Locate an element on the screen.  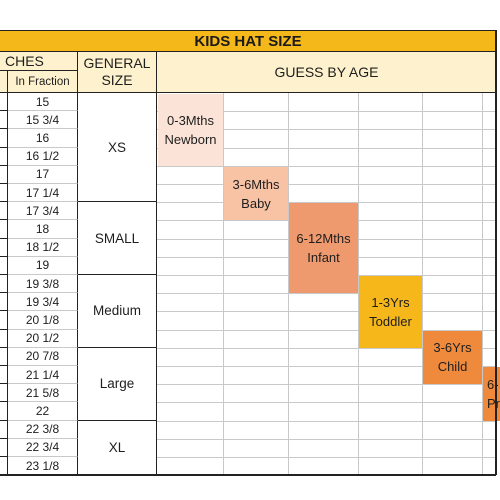
fraction-value: 16 is located at coordinates (42, 137).